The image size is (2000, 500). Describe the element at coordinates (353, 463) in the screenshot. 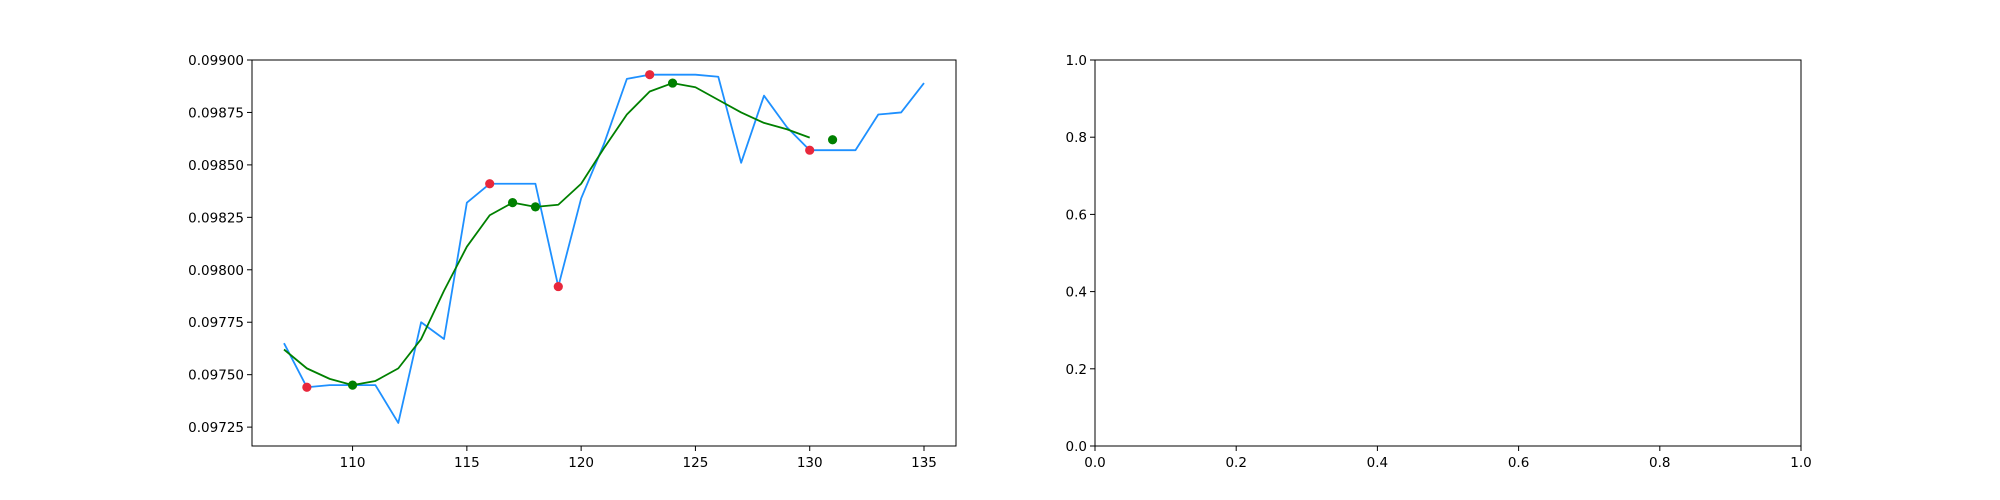

I see `x-tick-label: 110` at that location.